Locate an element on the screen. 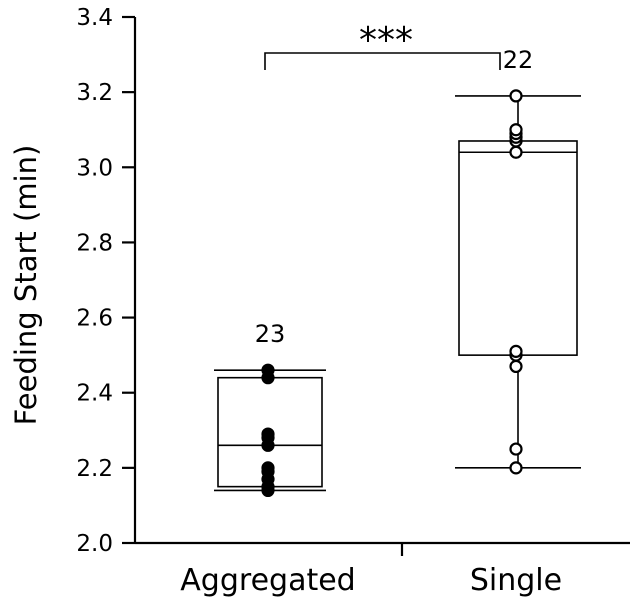 This screenshot has height=598, width=633. y-tick-label: 2.4 is located at coordinates (94, 394).